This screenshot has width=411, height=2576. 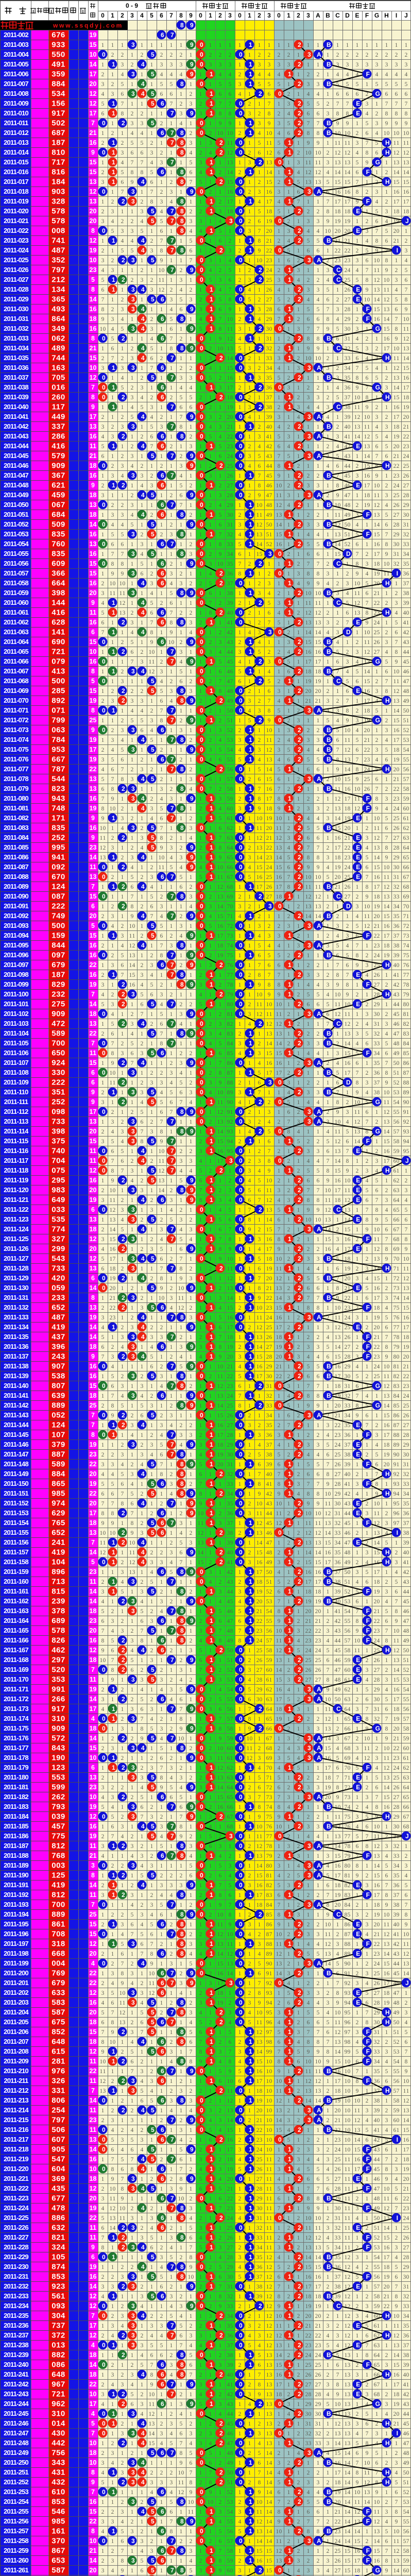 I want to click on svg-text: 2011-162, so click(x=16, y=1601).